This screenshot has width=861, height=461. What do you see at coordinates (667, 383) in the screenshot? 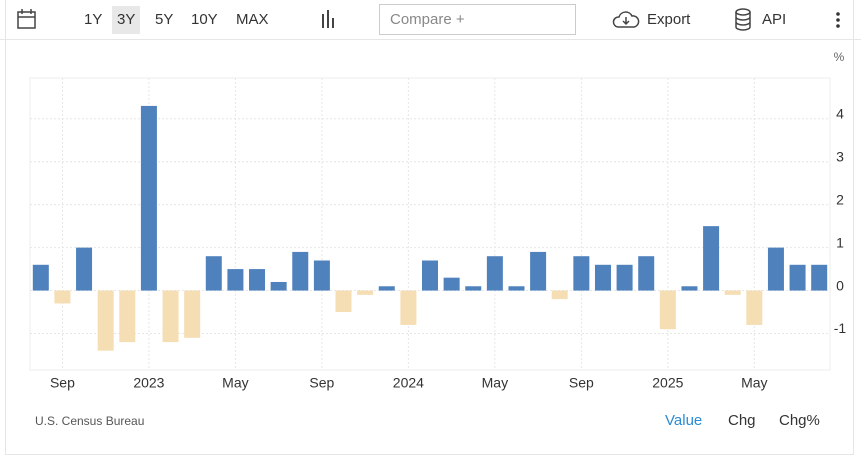
I see `x-tick-label: 2025` at bounding box center [667, 383].